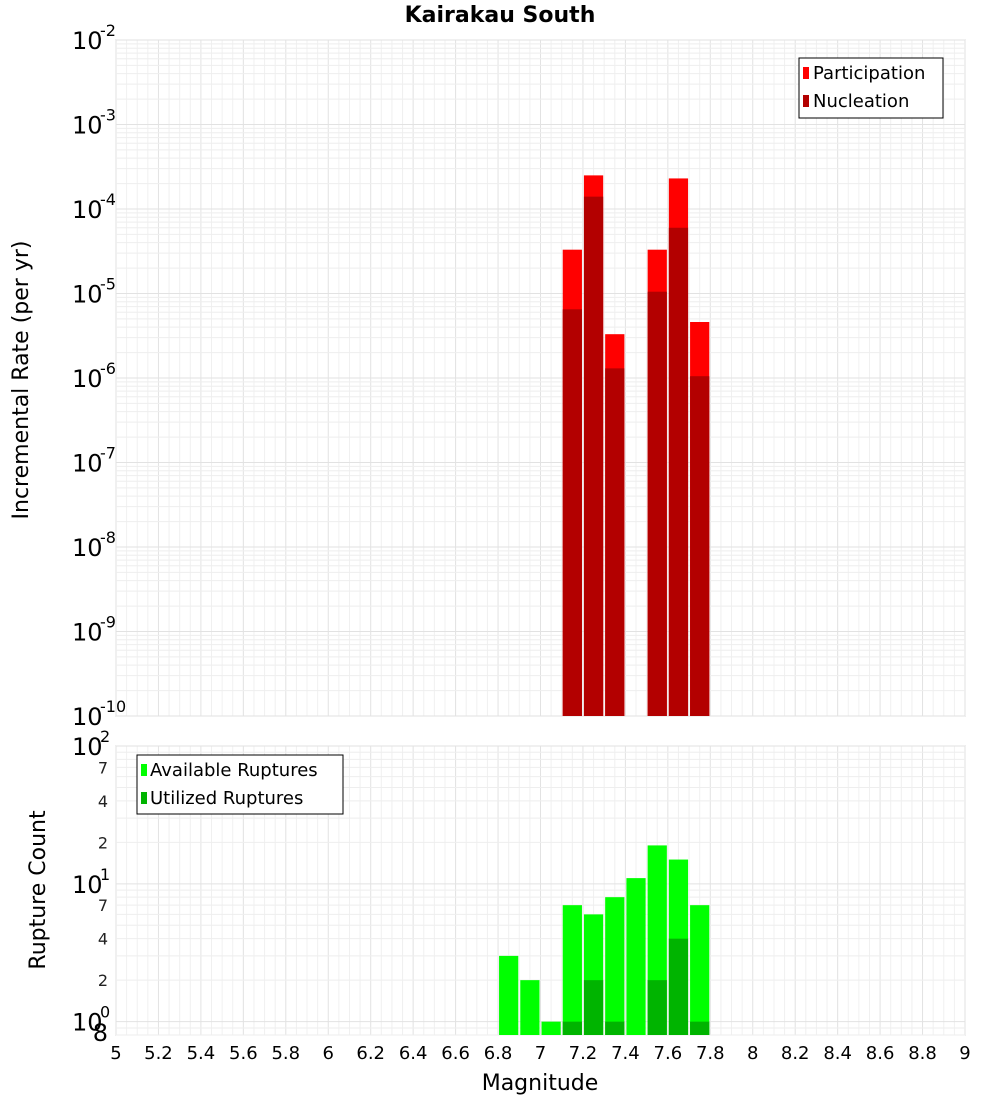 The height and width of the screenshot is (1100, 1000). Describe the element at coordinates (625, 1053) in the screenshot. I see `x-tick-label: 7.4` at that location.